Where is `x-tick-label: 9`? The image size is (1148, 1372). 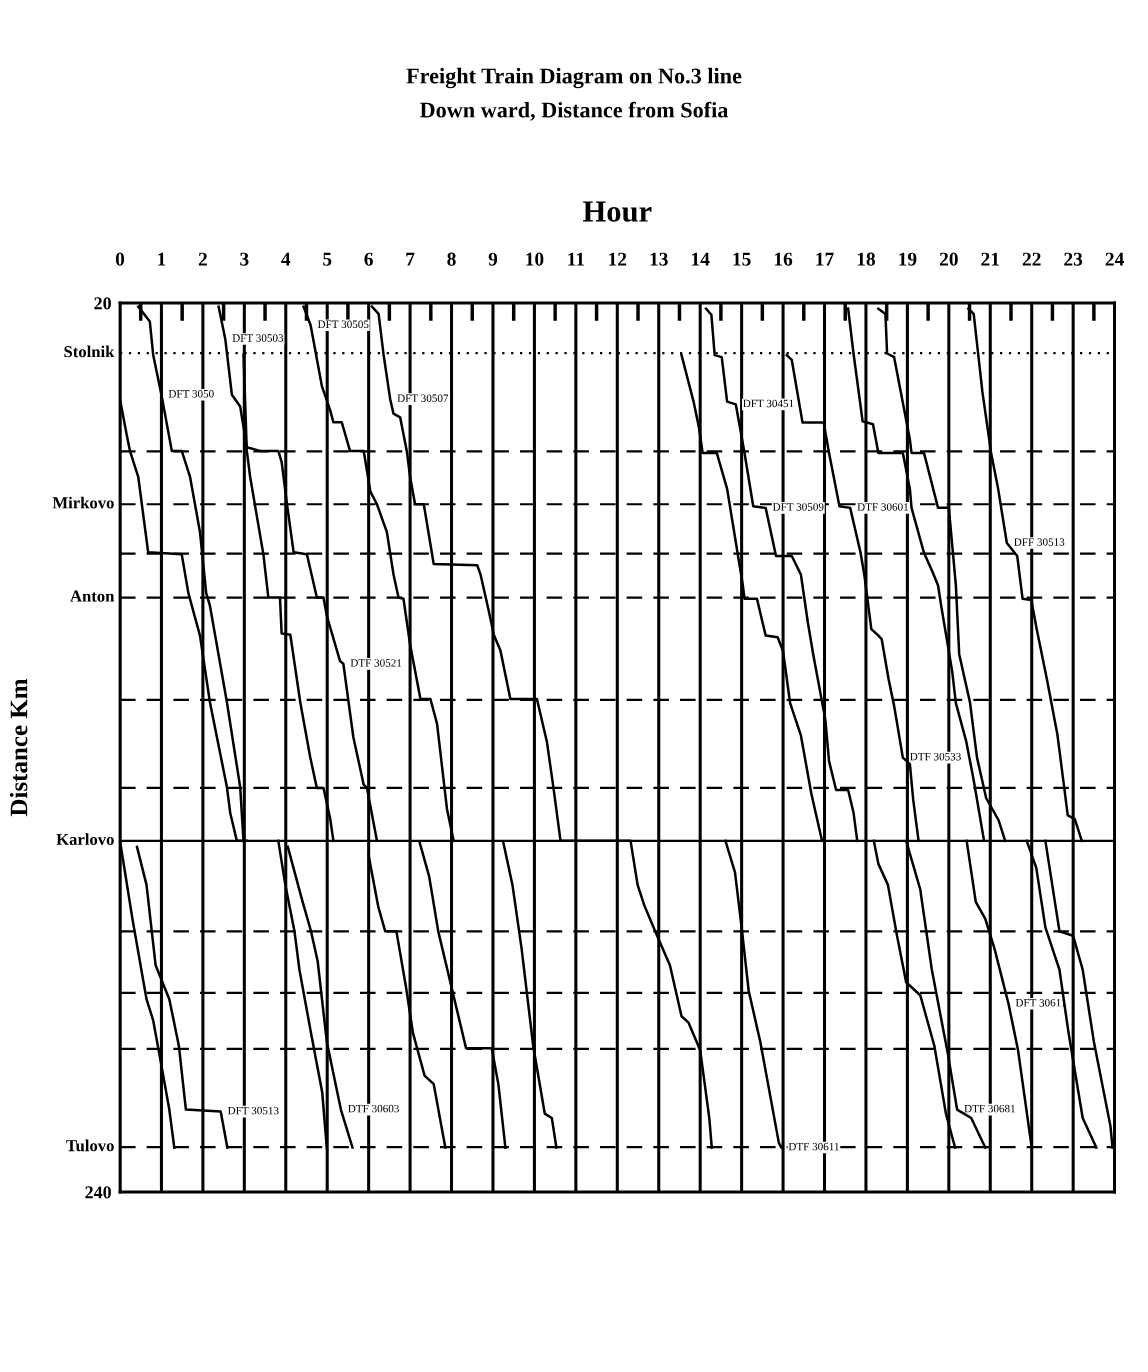 x-tick-label: 9 is located at coordinates (493, 259).